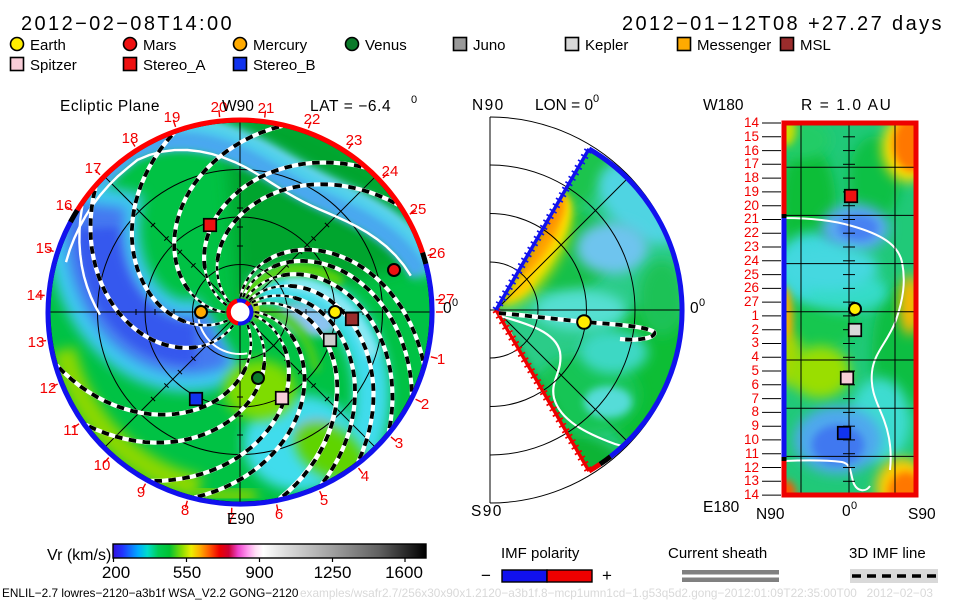 This screenshot has height=605, width=960. I want to click on svg-text: Mercury, so click(280, 45).